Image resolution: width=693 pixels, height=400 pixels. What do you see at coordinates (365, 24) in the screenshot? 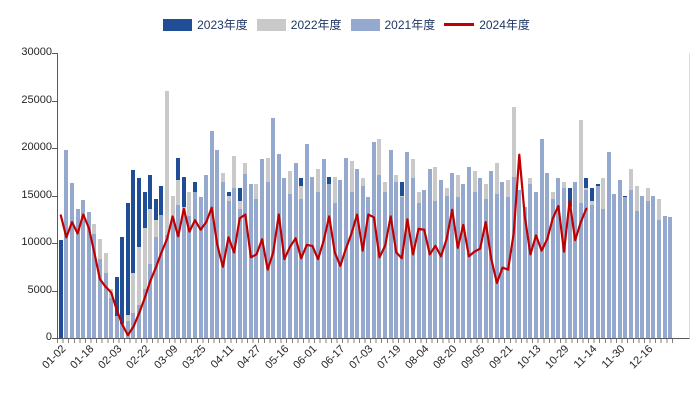
I see `legend-swatch-2021-icon` at bounding box center [365, 24].